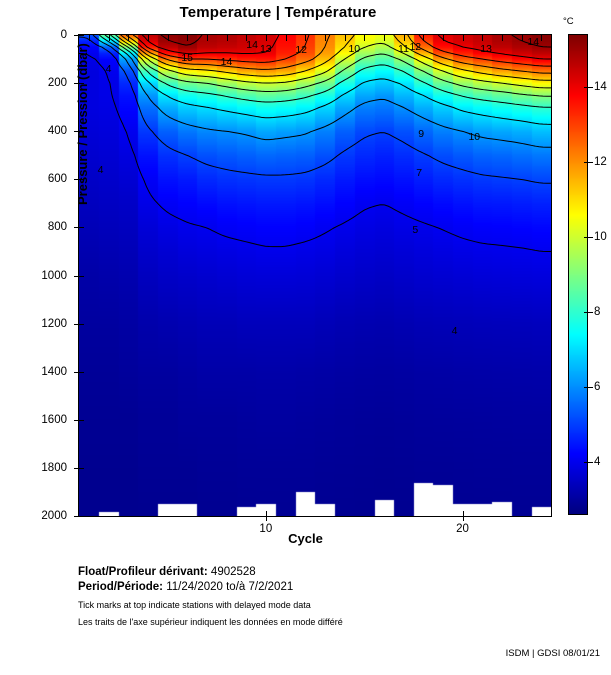 The width and height of the screenshot is (611, 675). What do you see at coordinates (54, 419) in the screenshot?
I see `y-tick-label-1600: 1600` at bounding box center [54, 419].